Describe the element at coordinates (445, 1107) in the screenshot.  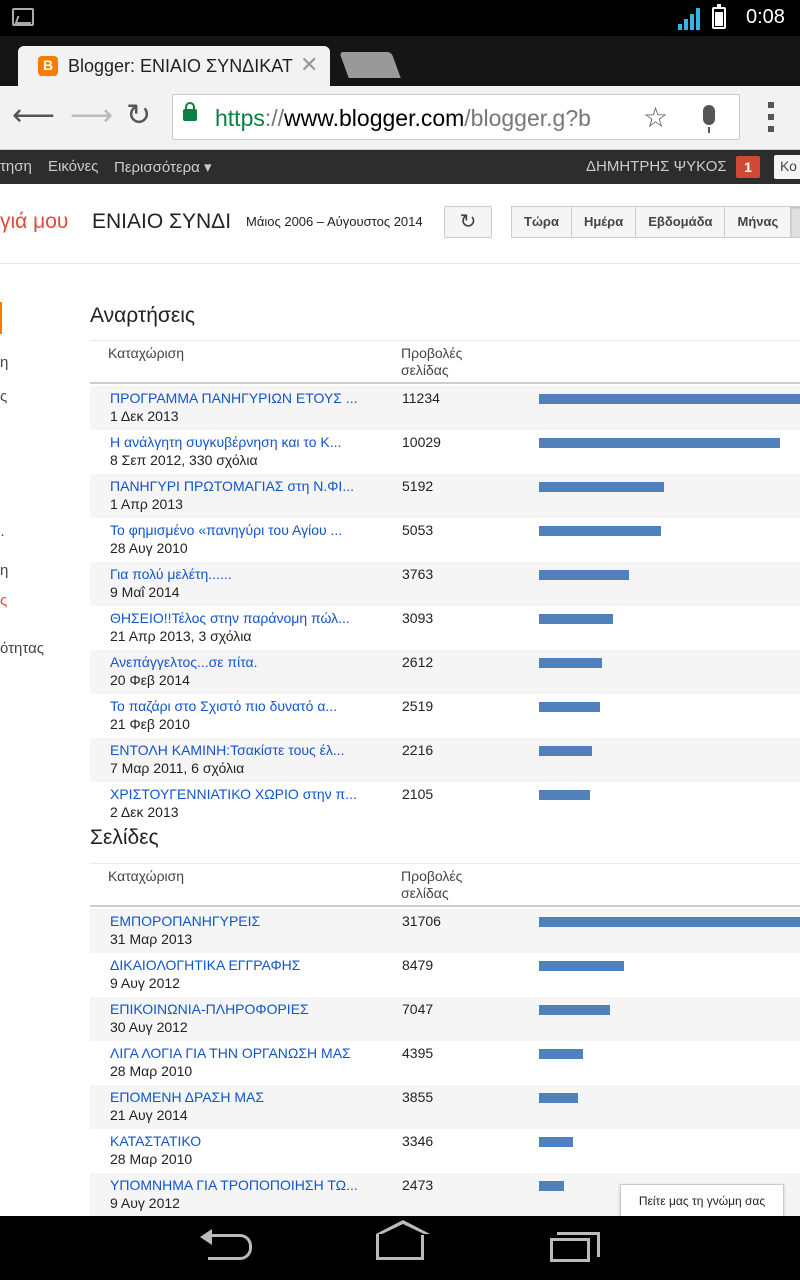
I see `table-row: ΕΠΟΜΕΝΗ ΔΡΑΣΗ ΜΑΣ 21 Αυγ 2014 3855` at that location.